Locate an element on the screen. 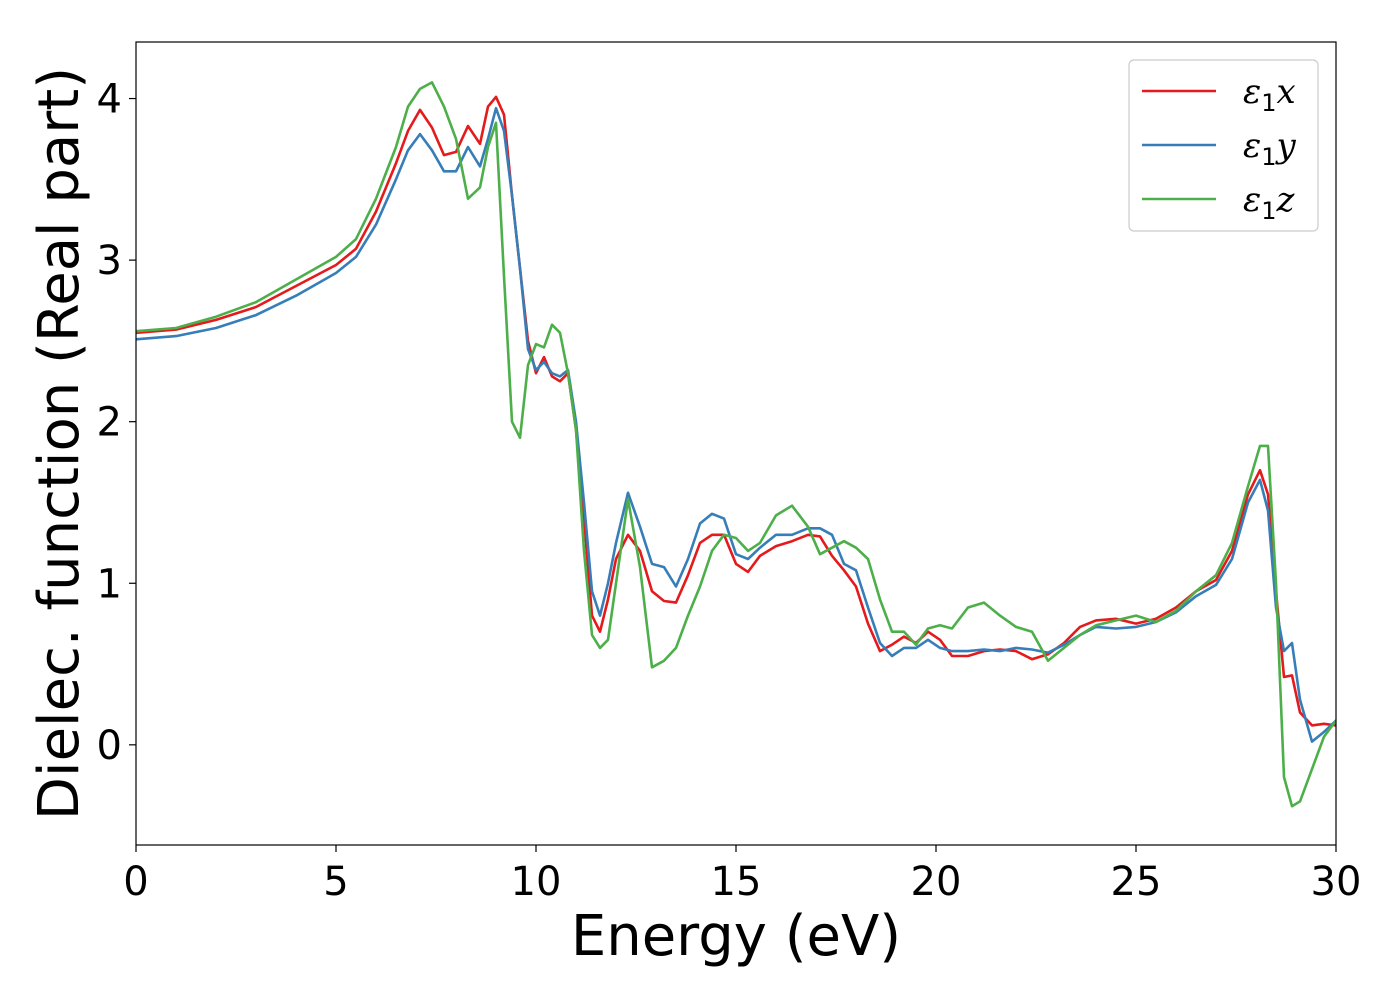  legend-box is located at coordinates (1223, 145).